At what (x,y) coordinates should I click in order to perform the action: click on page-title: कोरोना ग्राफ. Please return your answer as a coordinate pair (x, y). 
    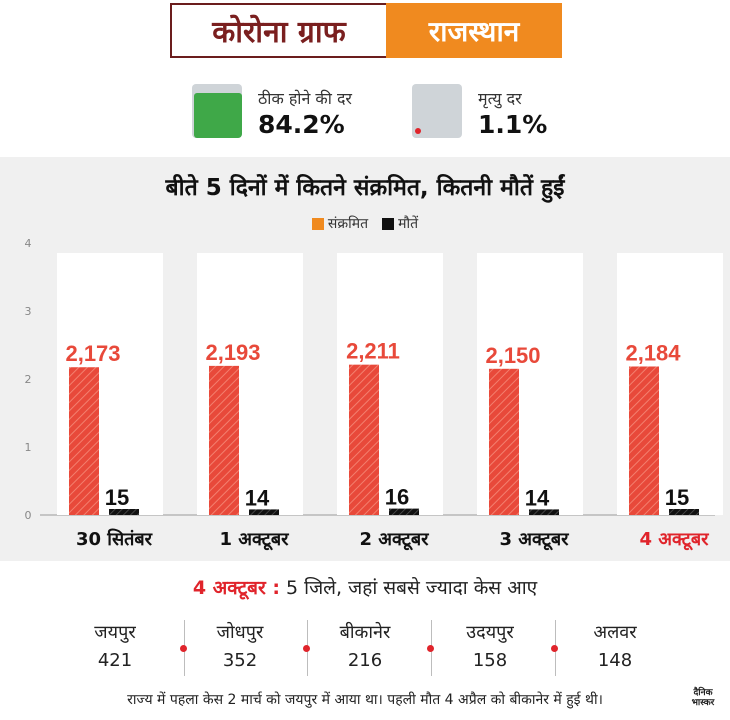
    Looking at the image, I should click on (278, 30).